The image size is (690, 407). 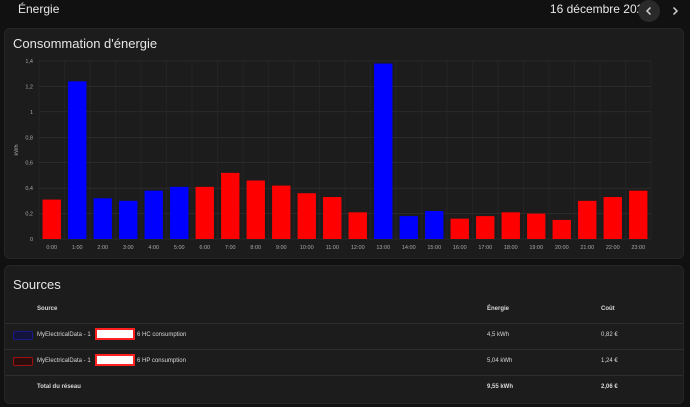 What do you see at coordinates (485, 227) in the screenshot?
I see `bar-17:00` at bounding box center [485, 227].